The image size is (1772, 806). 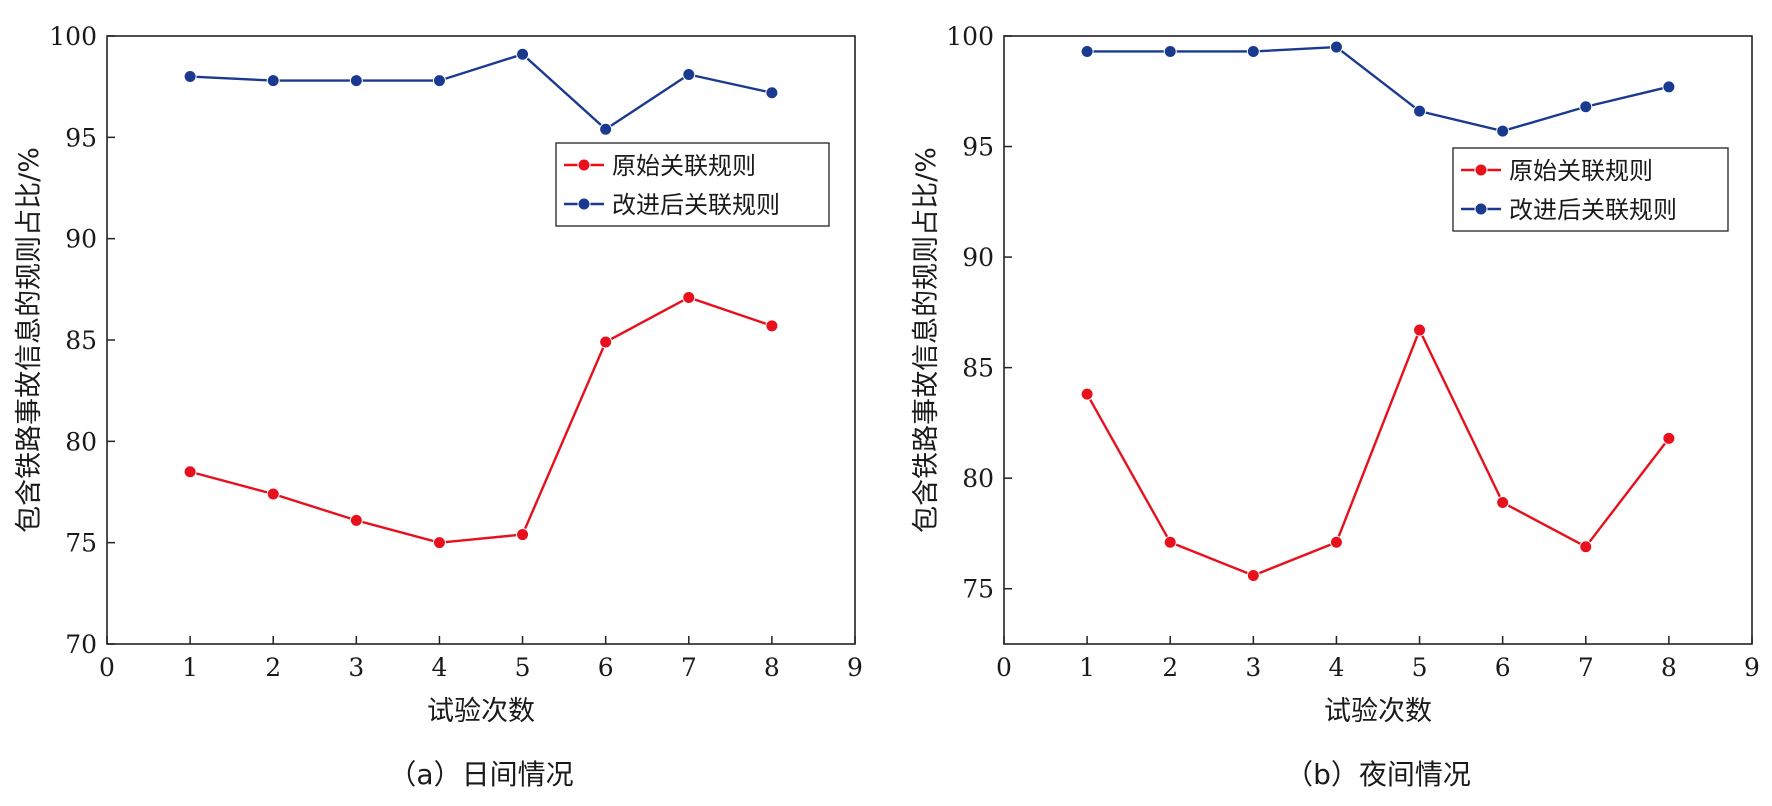 I want to click on y-tick-label: 70, so click(x=81, y=644).